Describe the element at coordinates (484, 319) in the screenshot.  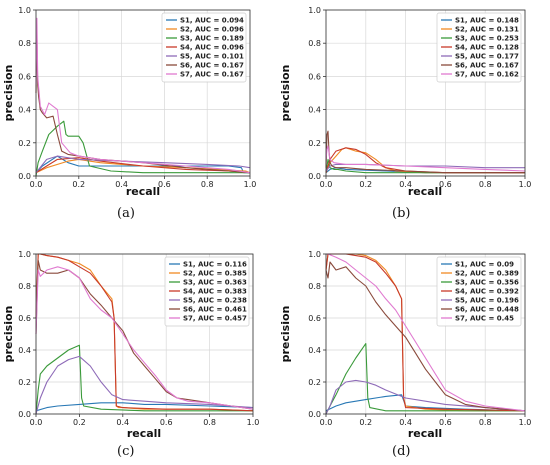
I see `legend-label-s7: S7, AUC = 0.45` at that location.